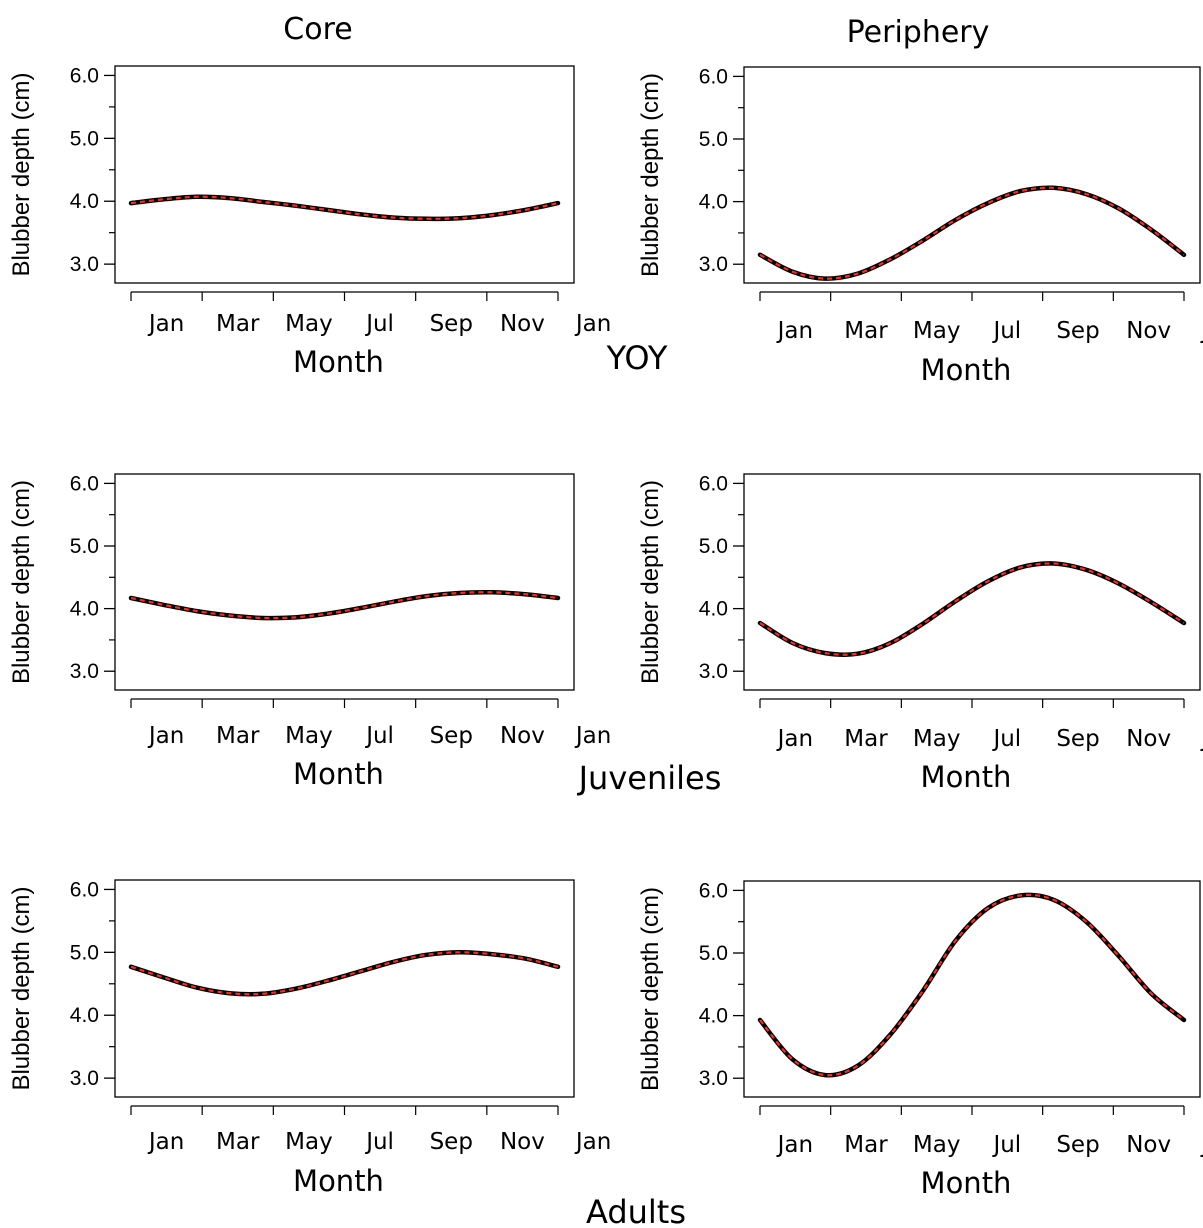 Image resolution: width=1203 pixels, height=1228 pixels. What do you see at coordinates (317, 29) in the screenshot?
I see `column-title-core: Core` at bounding box center [317, 29].